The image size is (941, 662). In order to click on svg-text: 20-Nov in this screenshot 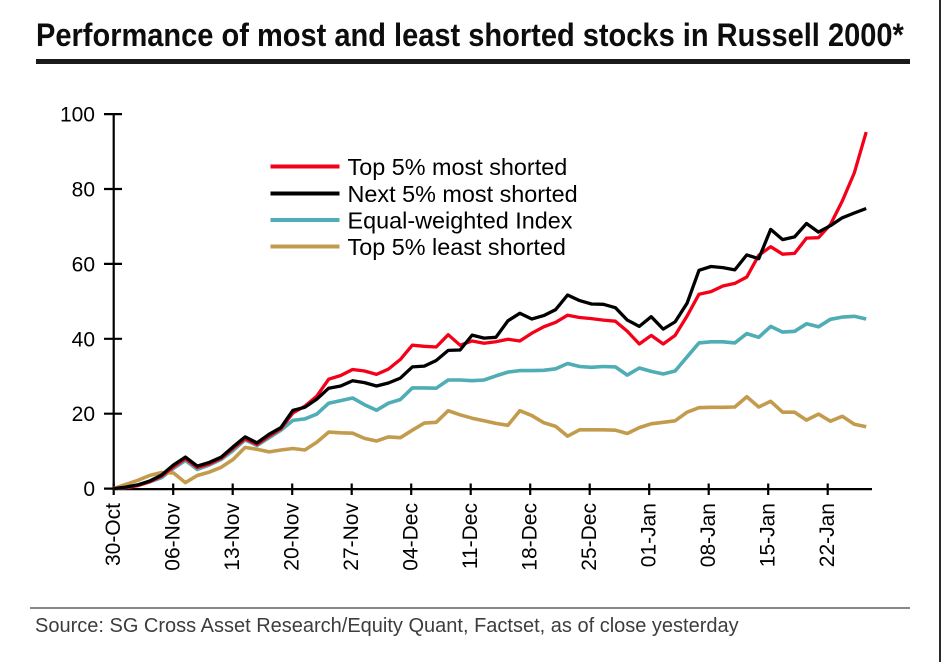, I will do `click(292, 537)`.